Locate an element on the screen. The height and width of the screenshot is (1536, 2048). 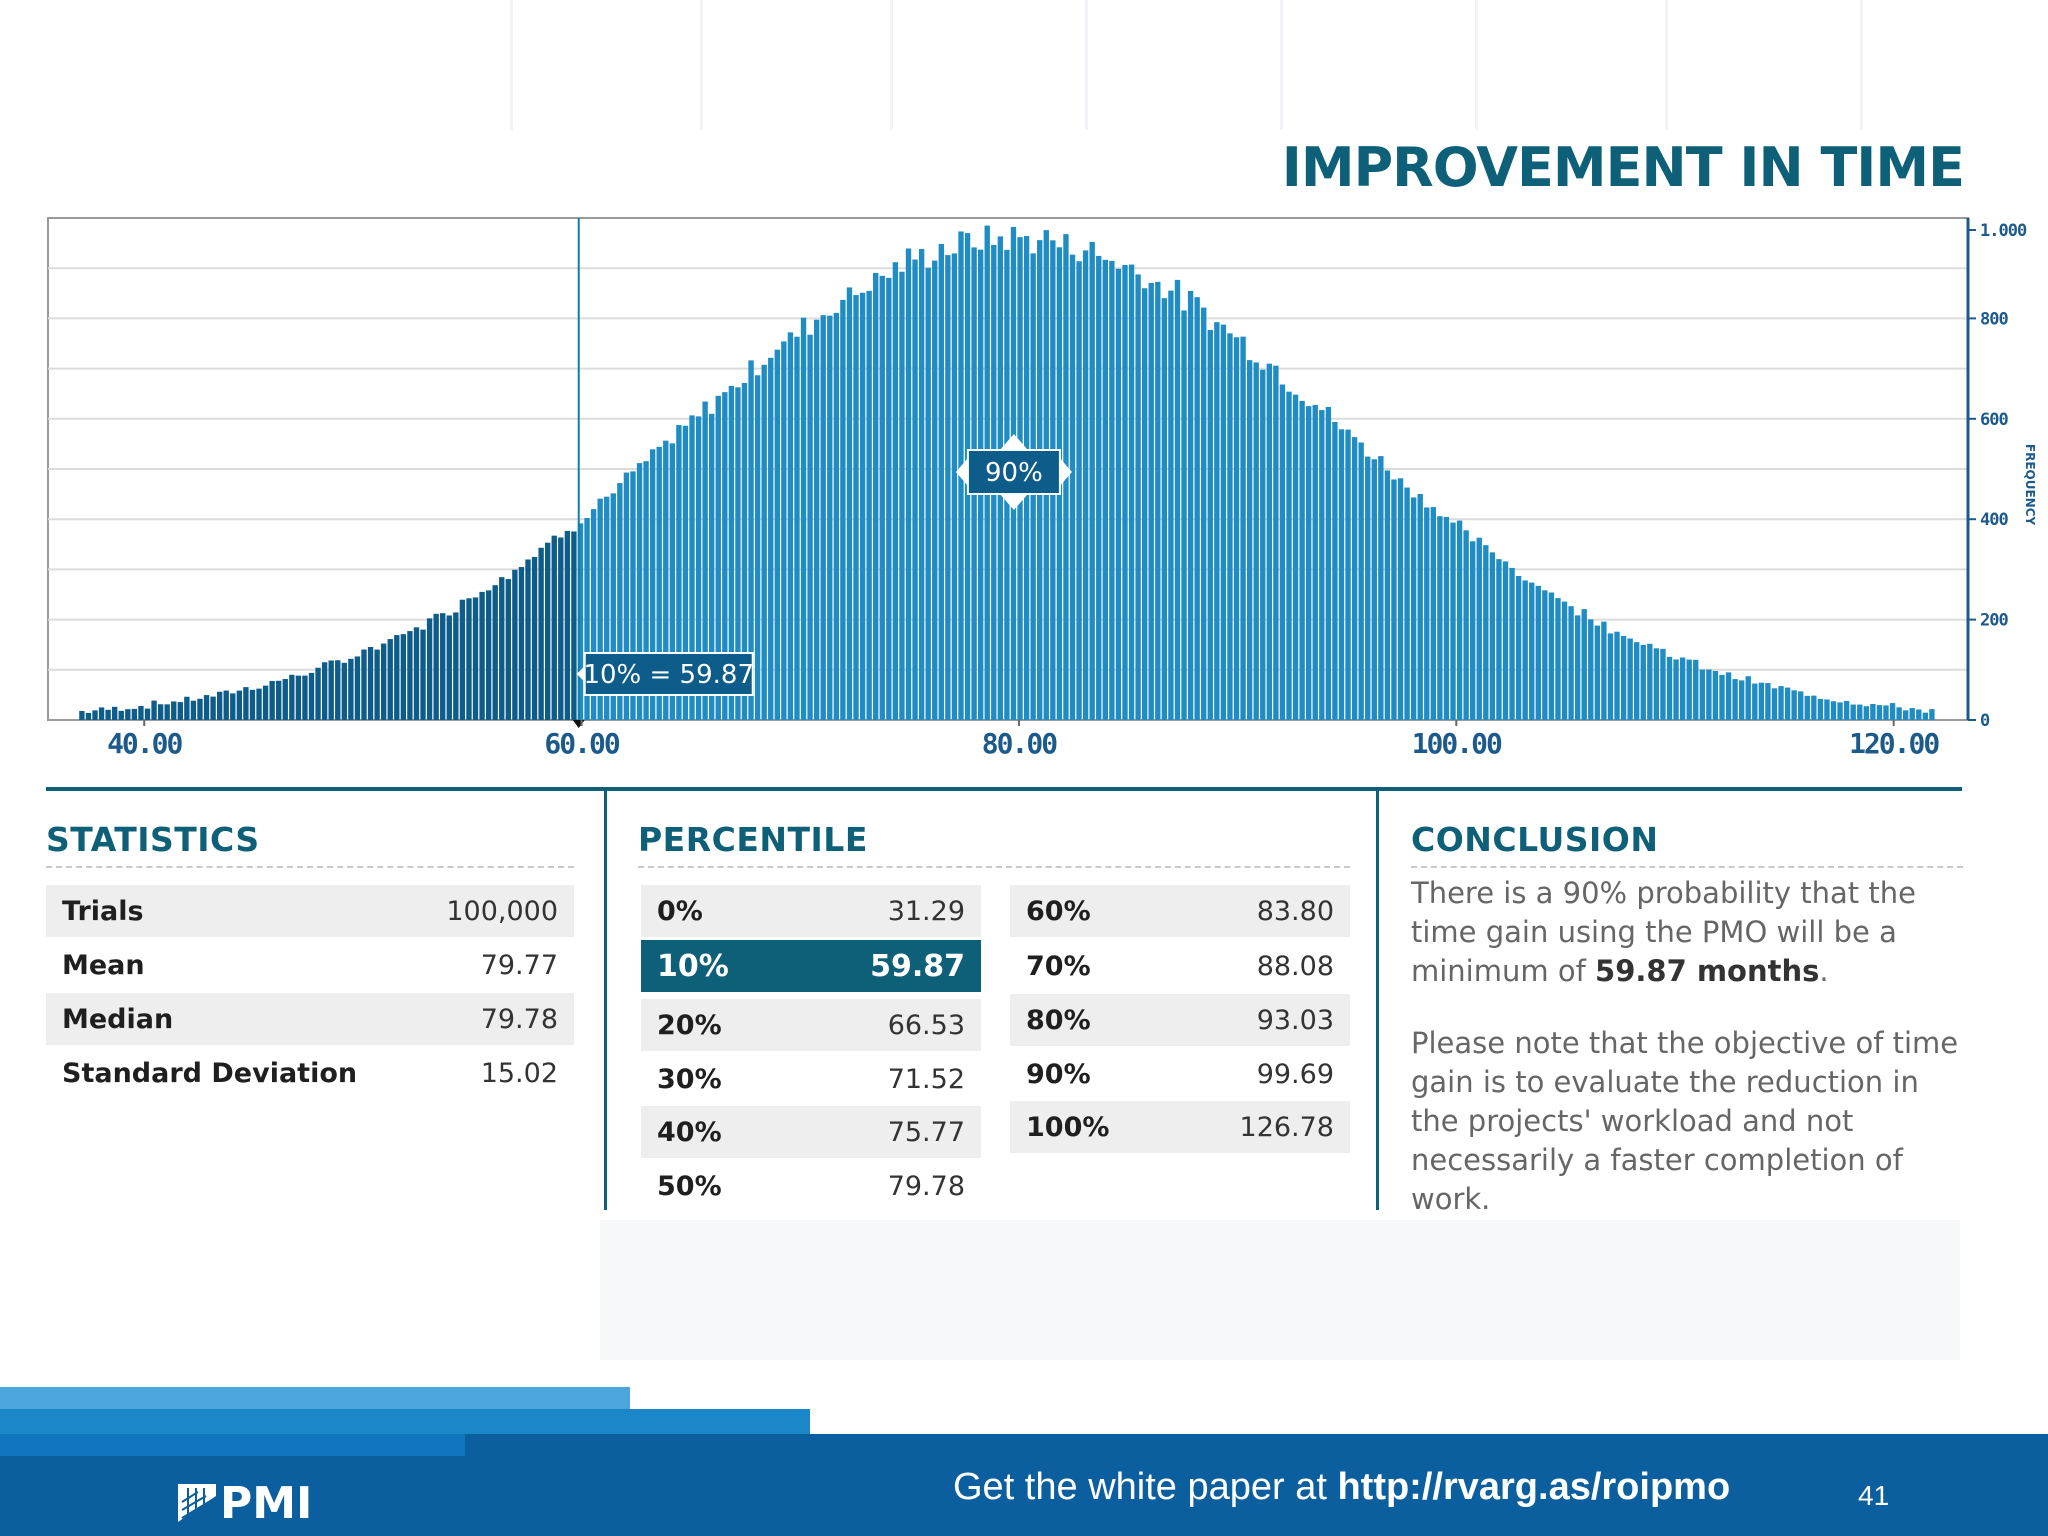
statistics-row-label: Mean is located at coordinates (103, 965).